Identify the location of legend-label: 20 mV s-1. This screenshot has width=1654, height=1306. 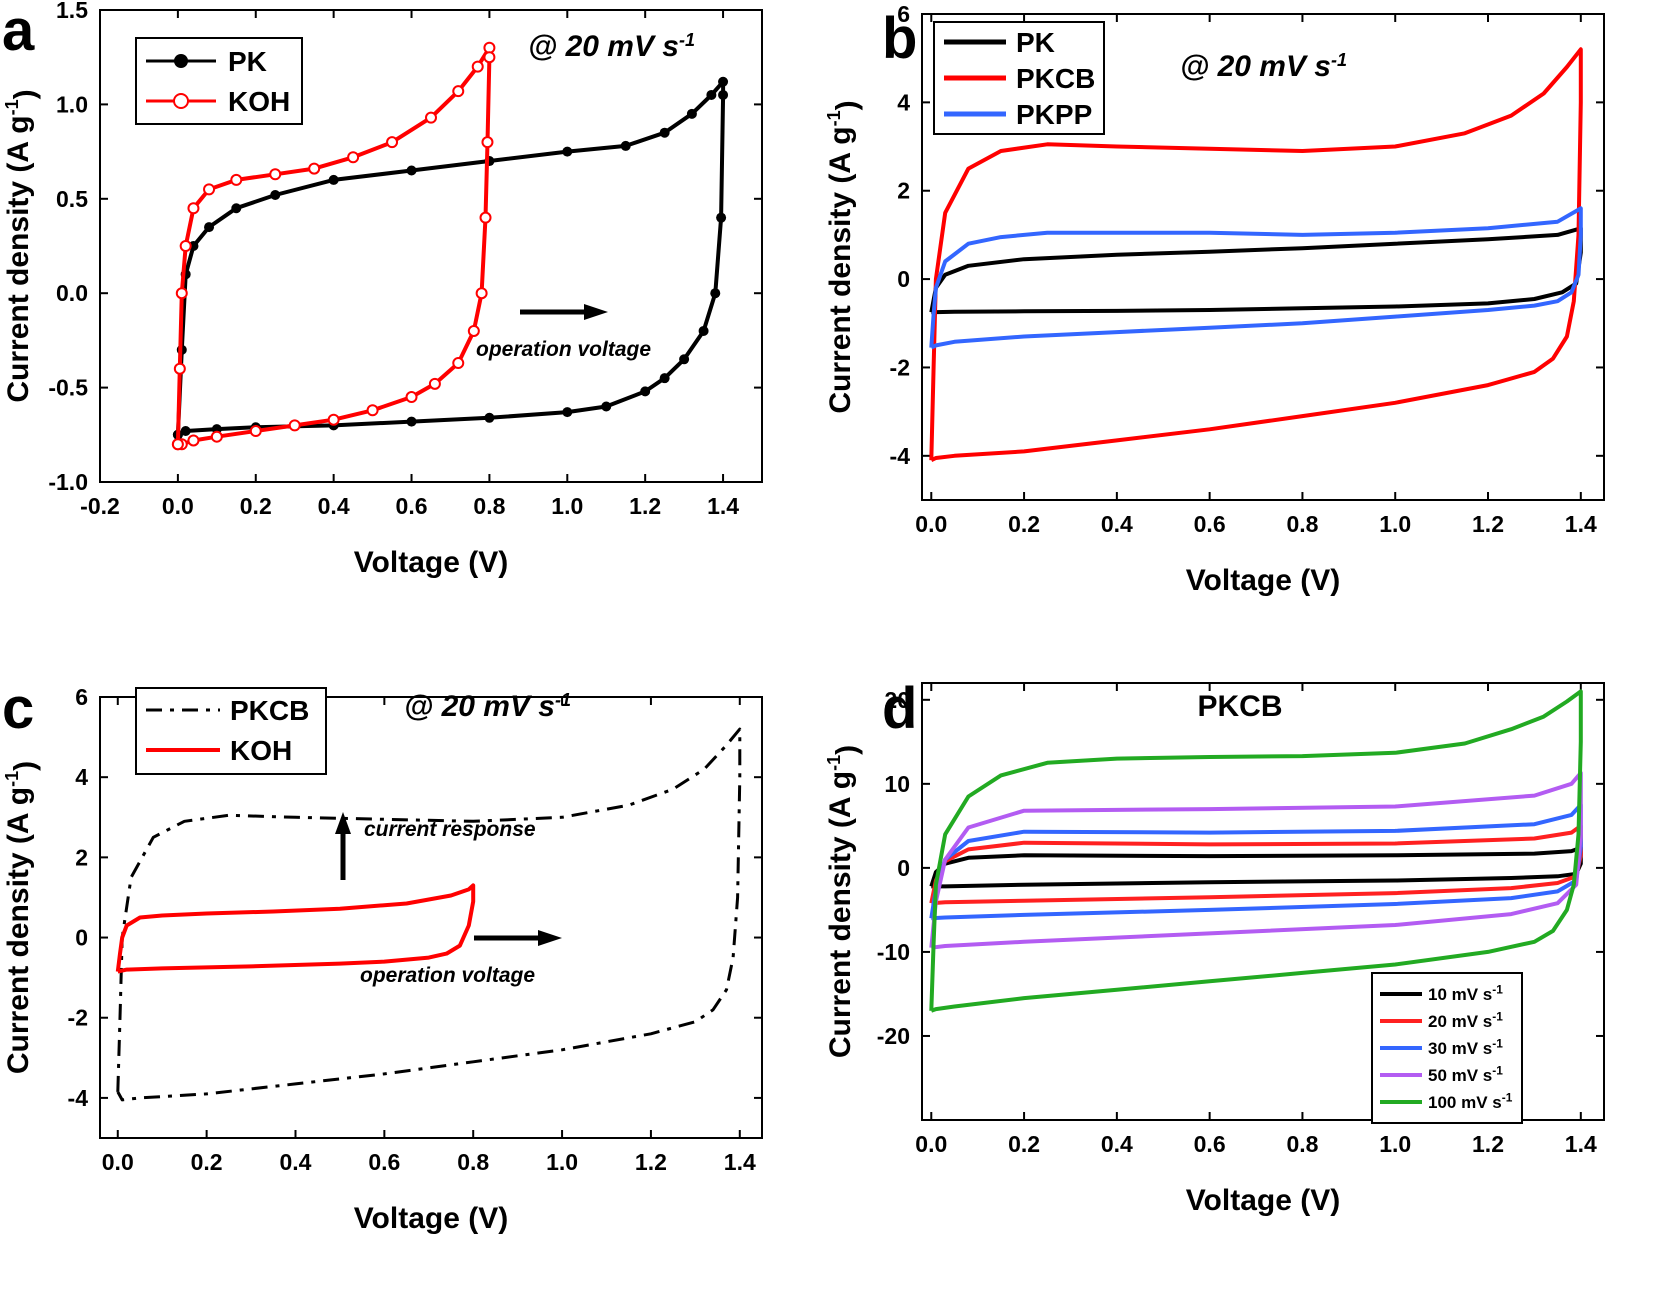
(1465, 1020).